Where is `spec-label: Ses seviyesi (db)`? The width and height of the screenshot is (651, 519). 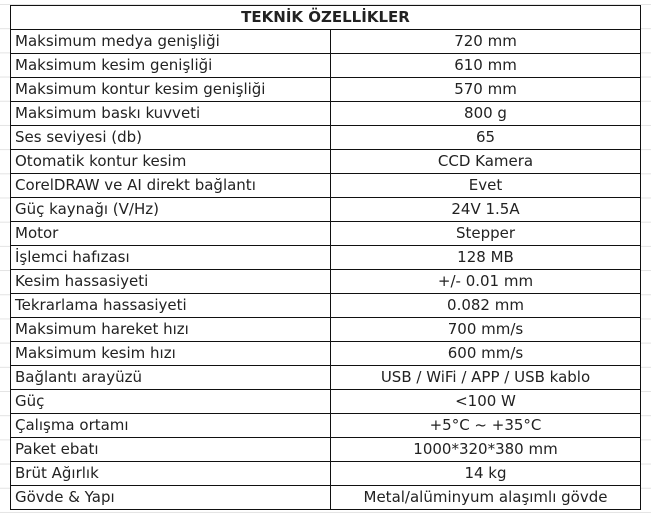
spec-label: Ses seviyesi (db) is located at coordinates (170, 137).